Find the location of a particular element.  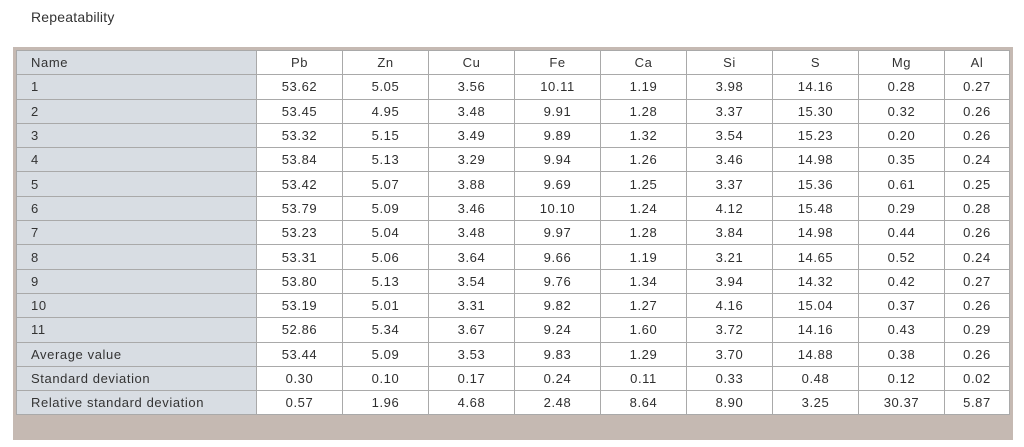

column-header-al: Al is located at coordinates (977, 62).